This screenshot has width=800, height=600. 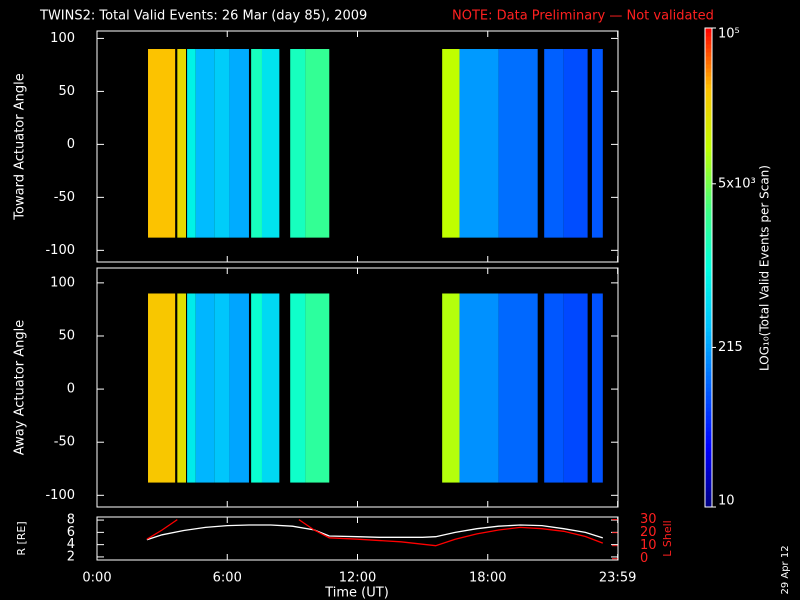 I want to click on plot-frame, so click(x=357, y=538).